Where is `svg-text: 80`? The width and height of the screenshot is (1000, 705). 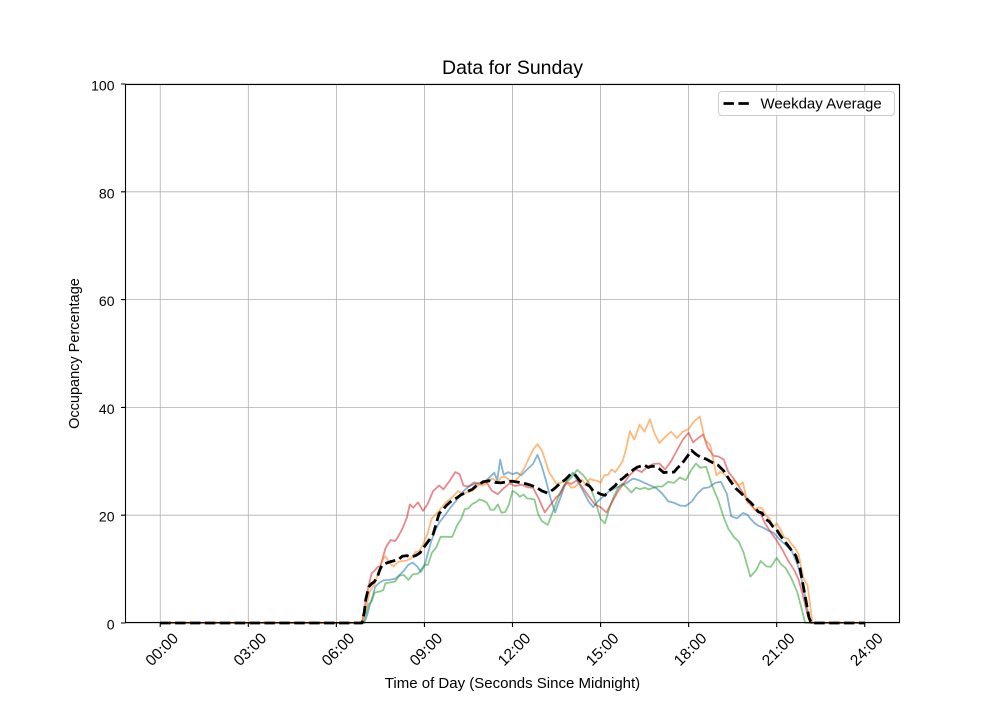
svg-text: 80 is located at coordinates (107, 193).